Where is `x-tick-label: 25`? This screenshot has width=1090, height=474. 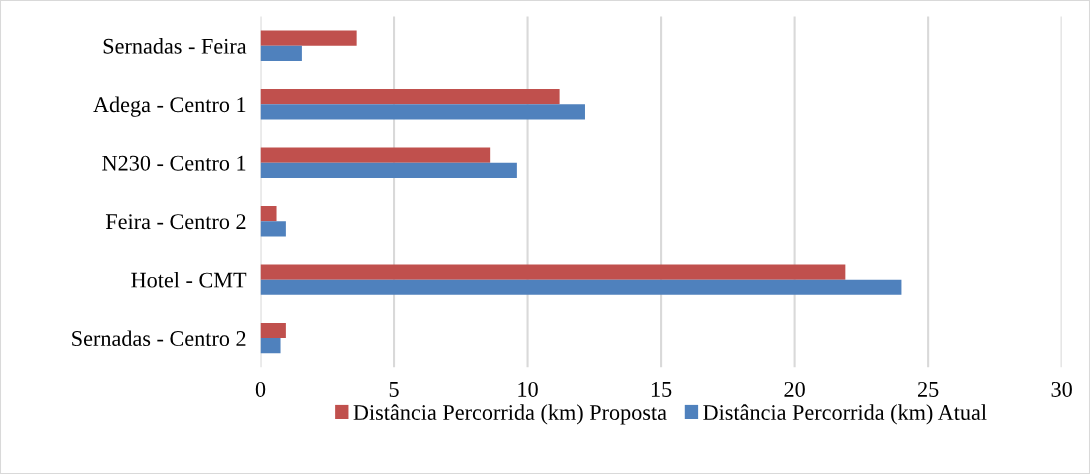
x-tick-label: 25 is located at coordinates (928, 389).